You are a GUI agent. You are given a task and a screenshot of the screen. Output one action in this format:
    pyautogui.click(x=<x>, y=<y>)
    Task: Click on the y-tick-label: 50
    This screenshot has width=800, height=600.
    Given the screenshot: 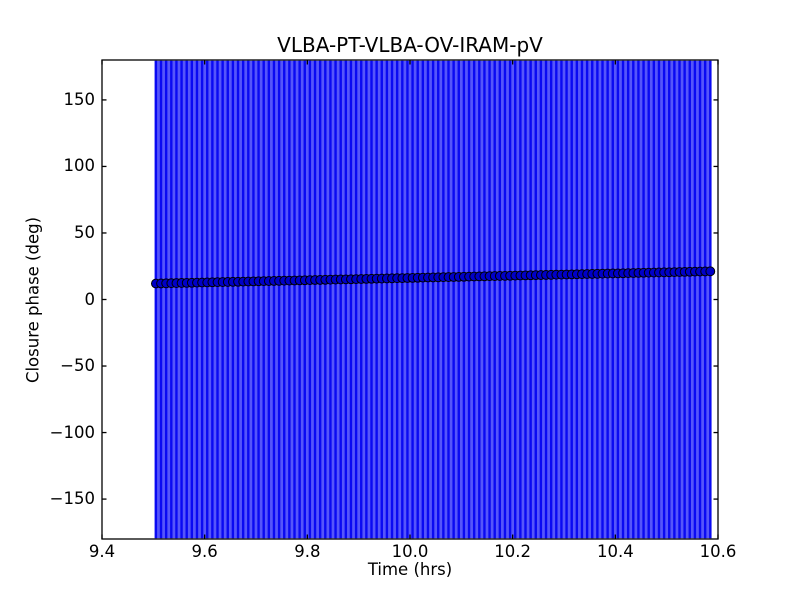 What is the action you would take?
    pyautogui.click(x=84, y=232)
    